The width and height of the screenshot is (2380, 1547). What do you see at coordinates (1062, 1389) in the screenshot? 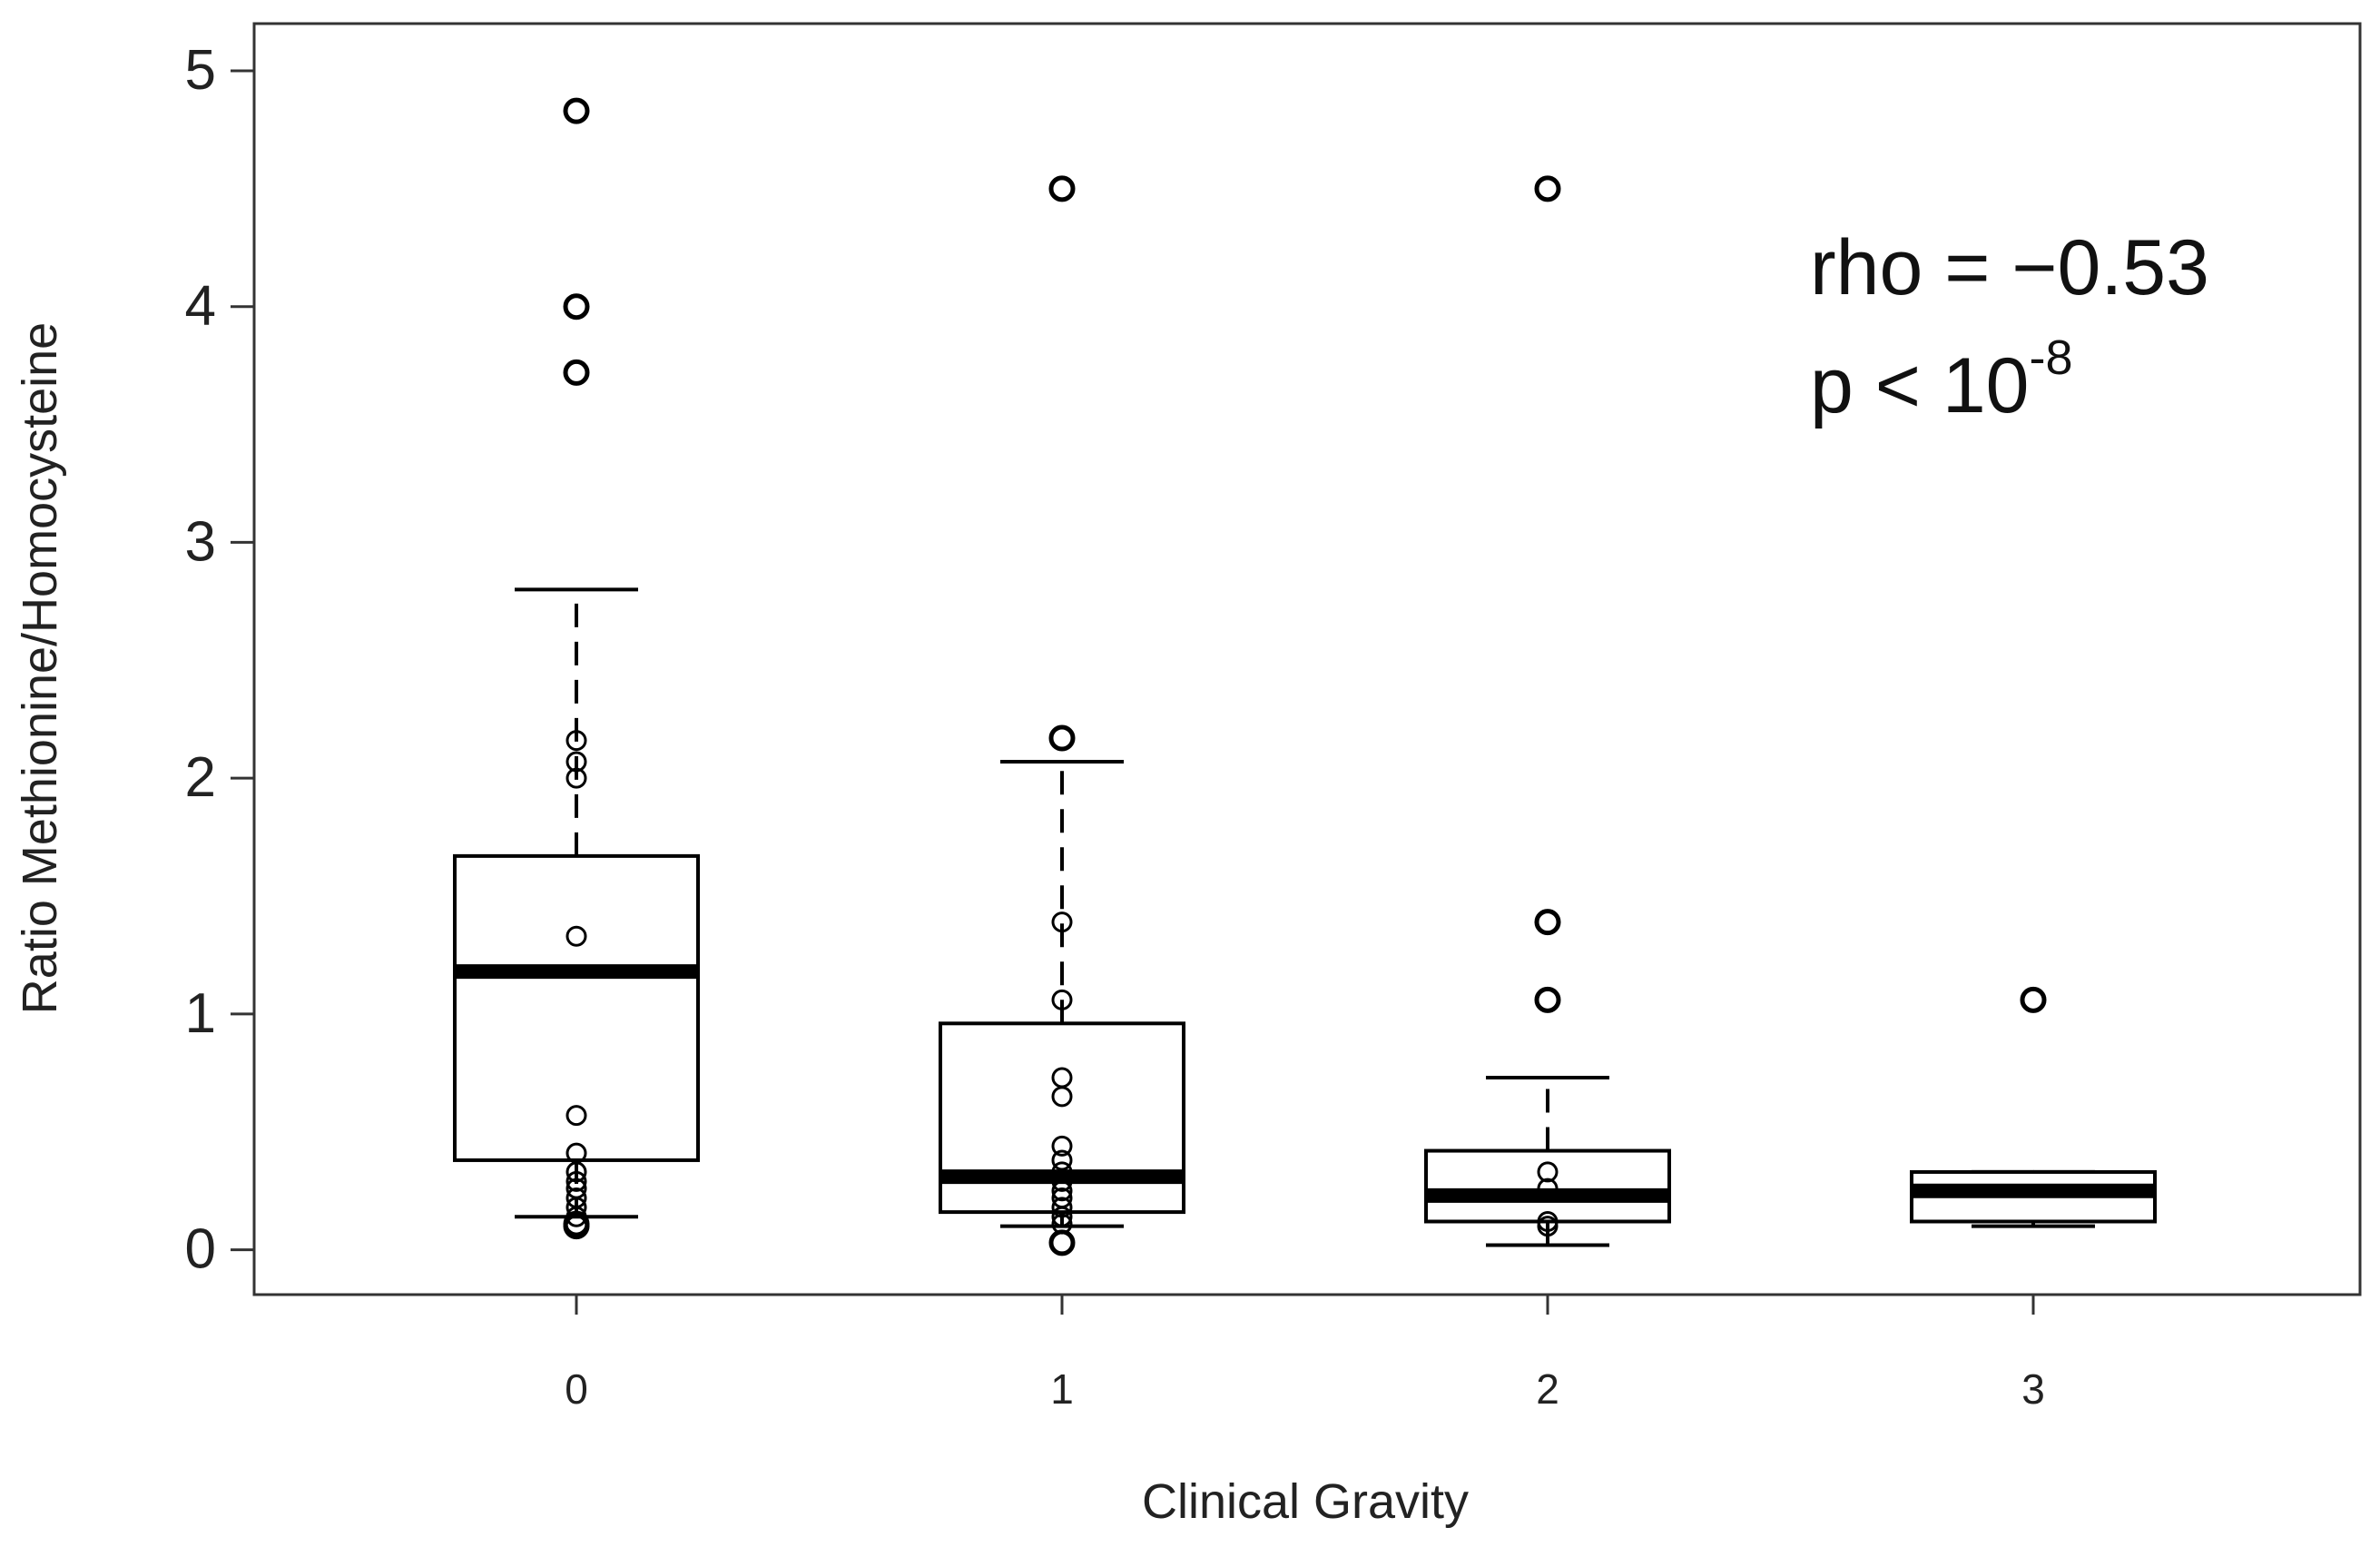
I see `x-tick-label: 1` at bounding box center [1062, 1389].